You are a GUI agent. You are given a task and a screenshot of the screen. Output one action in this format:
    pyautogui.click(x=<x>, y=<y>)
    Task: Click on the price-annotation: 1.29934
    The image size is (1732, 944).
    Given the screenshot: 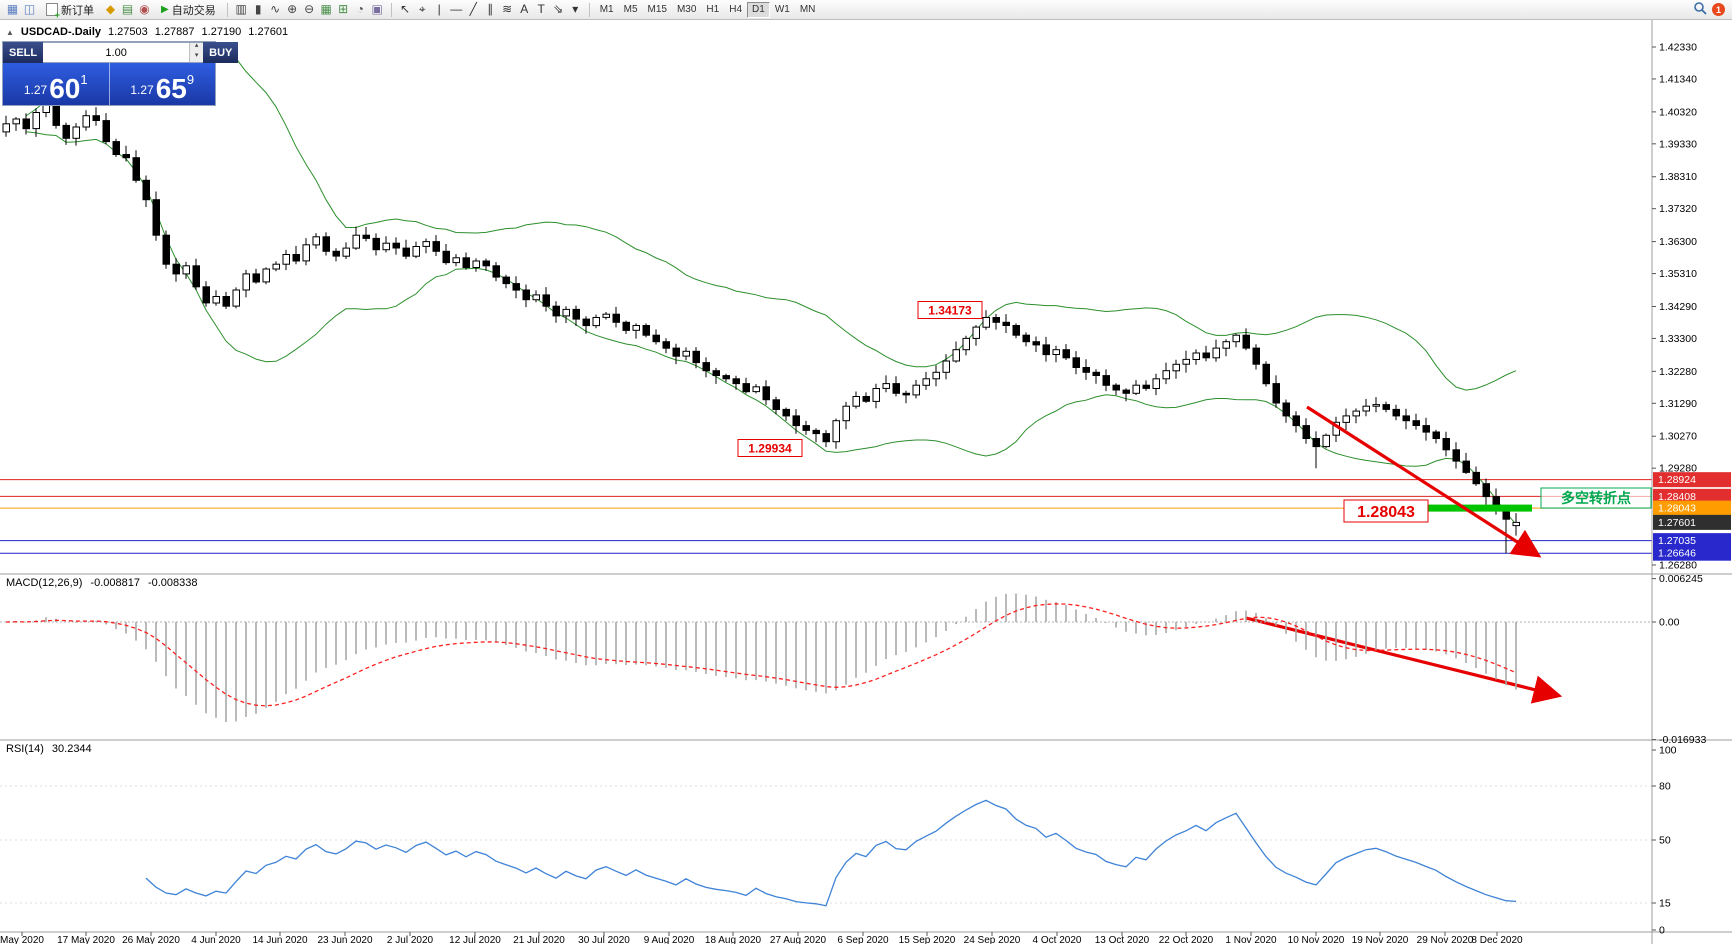 What is the action you would take?
    pyautogui.click(x=770, y=448)
    